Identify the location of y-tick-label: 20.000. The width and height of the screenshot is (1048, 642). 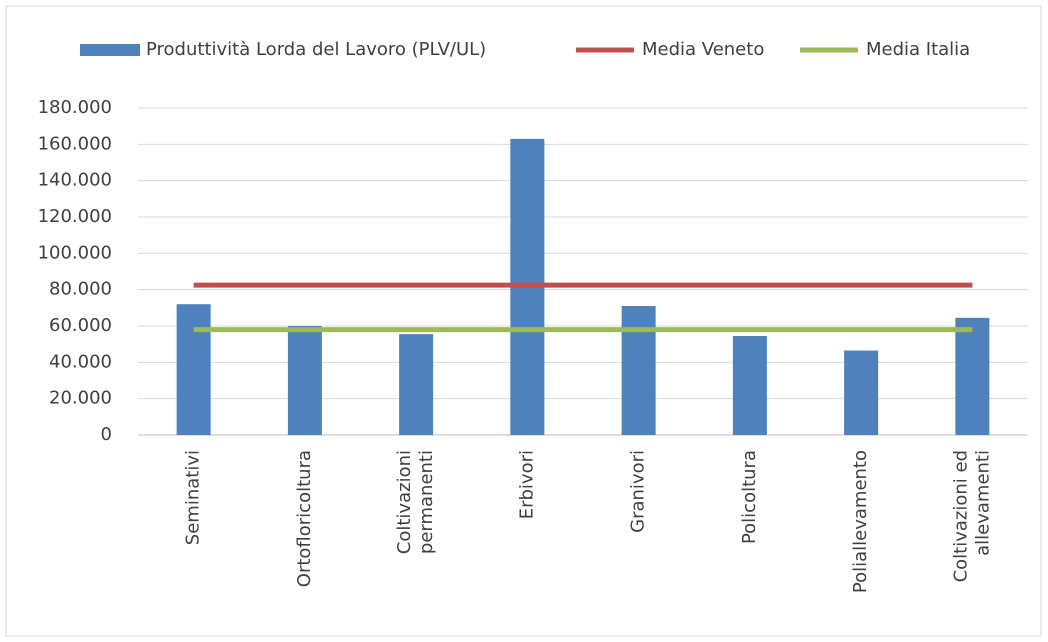
(80, 398).